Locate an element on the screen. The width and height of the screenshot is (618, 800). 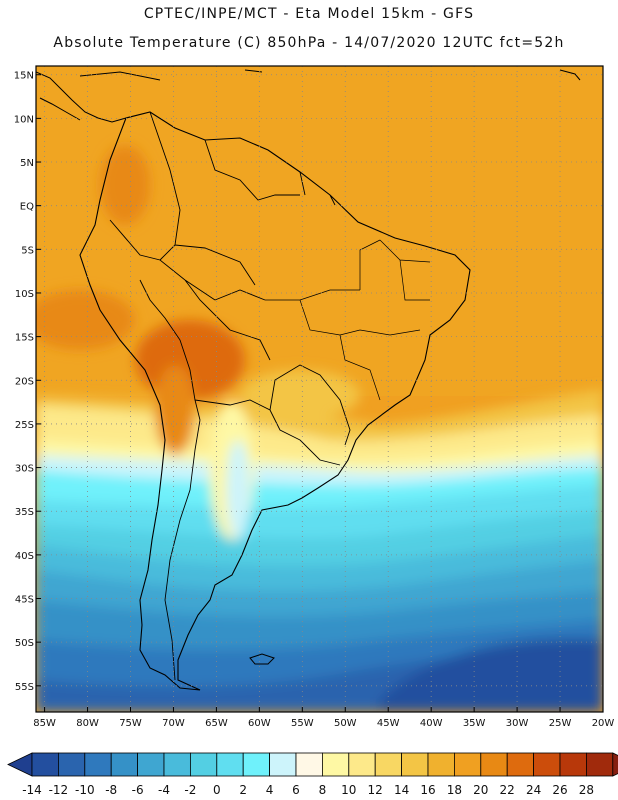
colorbar-label: 10 is located at coordinates (348, 790).